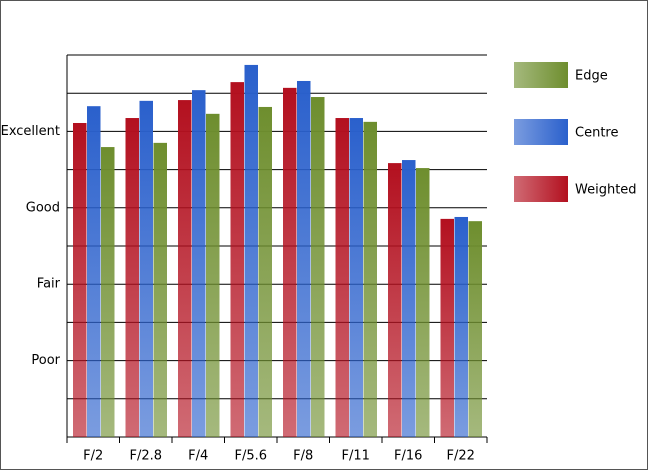 The image size is (648, 470). I want to click on y-tick-label: Fair, so click(49, 284).